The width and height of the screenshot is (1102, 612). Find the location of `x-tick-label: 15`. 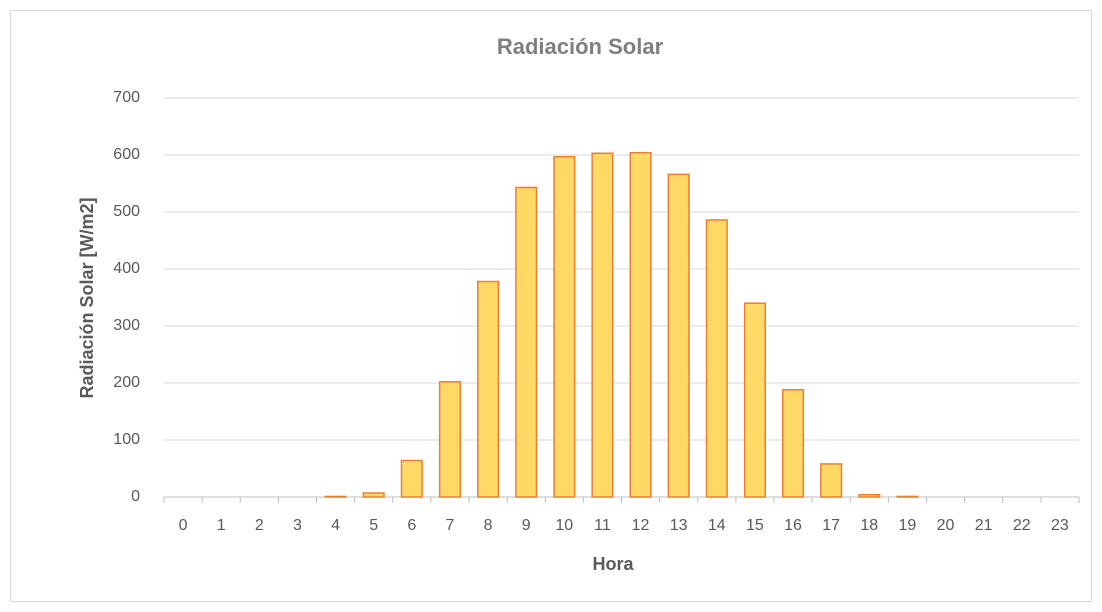

x-tick-label: 15 is located at coordinates (755, 525).